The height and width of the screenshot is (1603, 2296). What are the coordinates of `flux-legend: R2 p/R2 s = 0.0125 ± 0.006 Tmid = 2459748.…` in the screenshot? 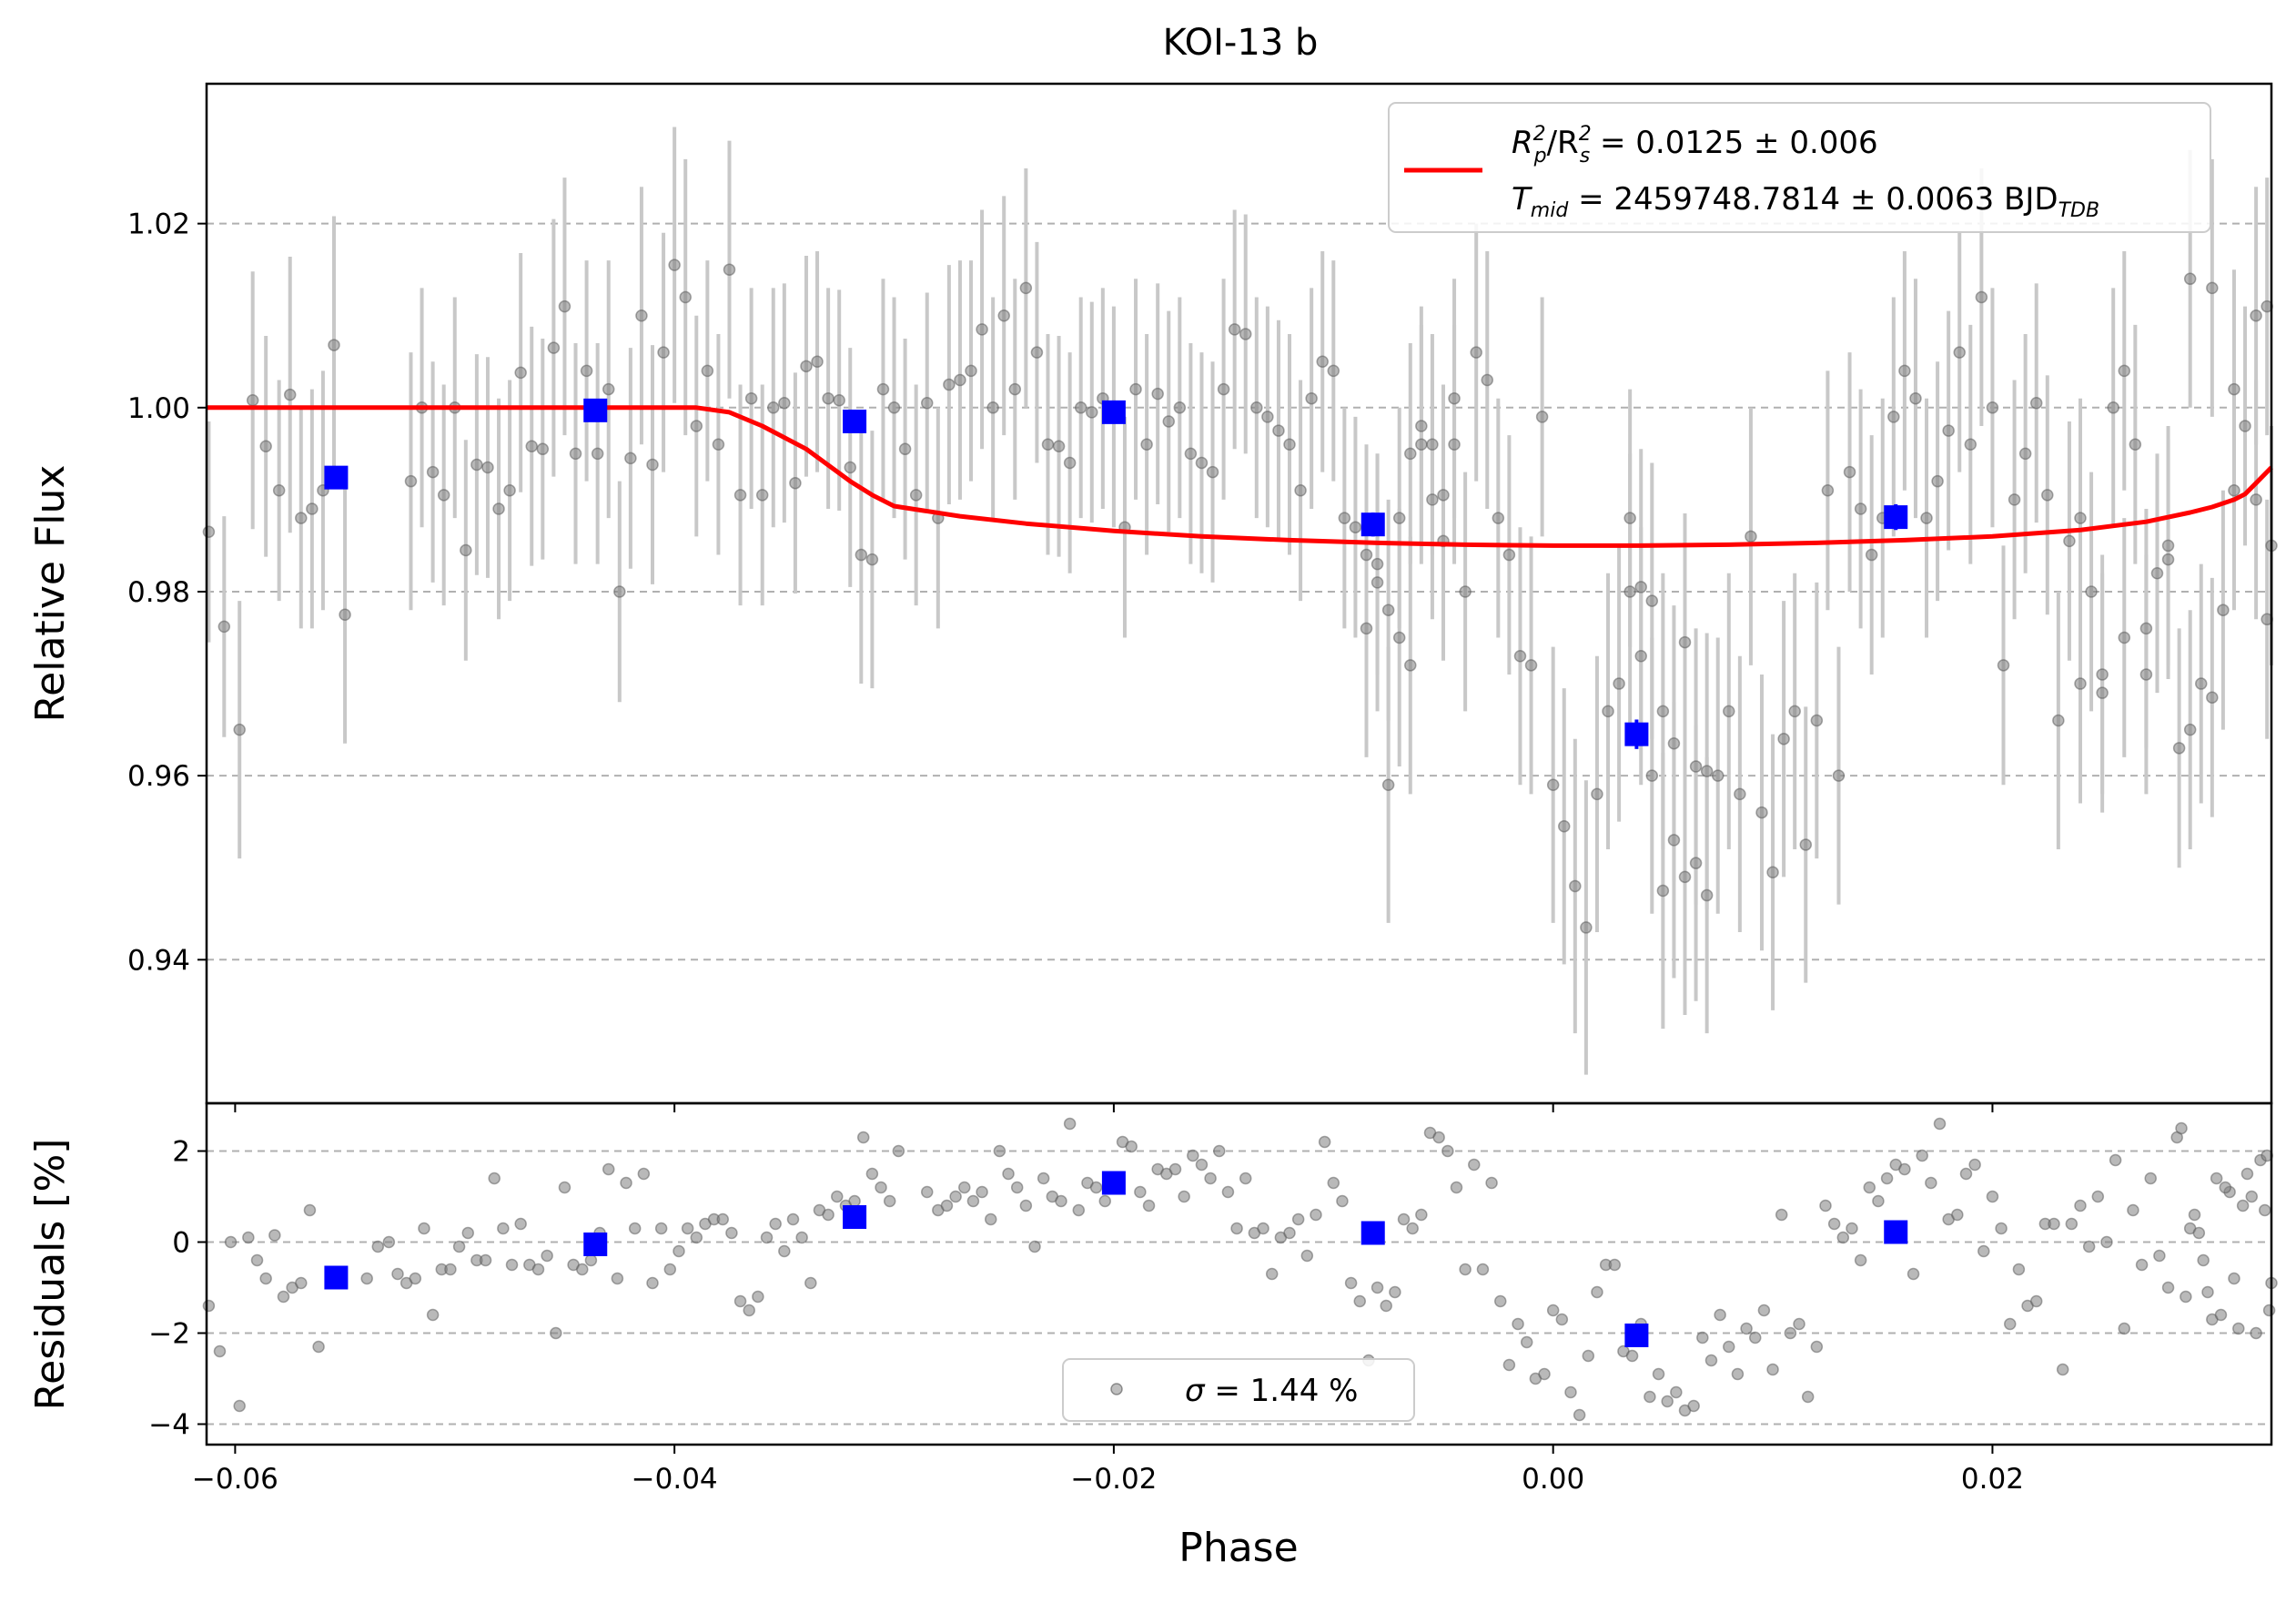 It's located at (1800, 167).